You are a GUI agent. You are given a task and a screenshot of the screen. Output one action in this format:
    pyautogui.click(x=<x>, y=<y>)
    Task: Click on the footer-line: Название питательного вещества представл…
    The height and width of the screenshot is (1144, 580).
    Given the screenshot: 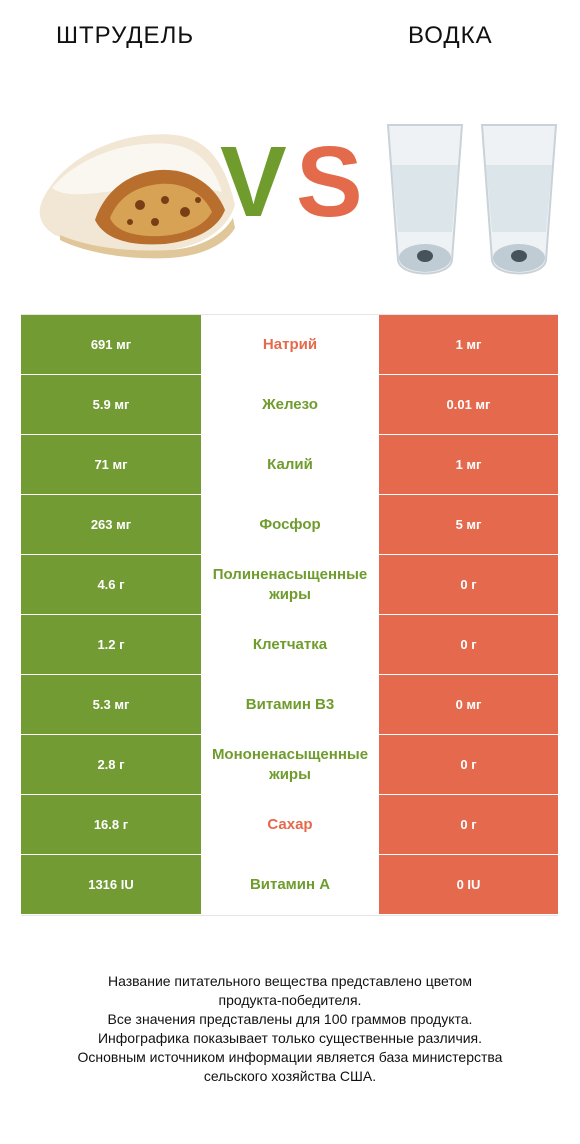 What is the action you would take?
    pyautogui.click(x=290, y=981)
    